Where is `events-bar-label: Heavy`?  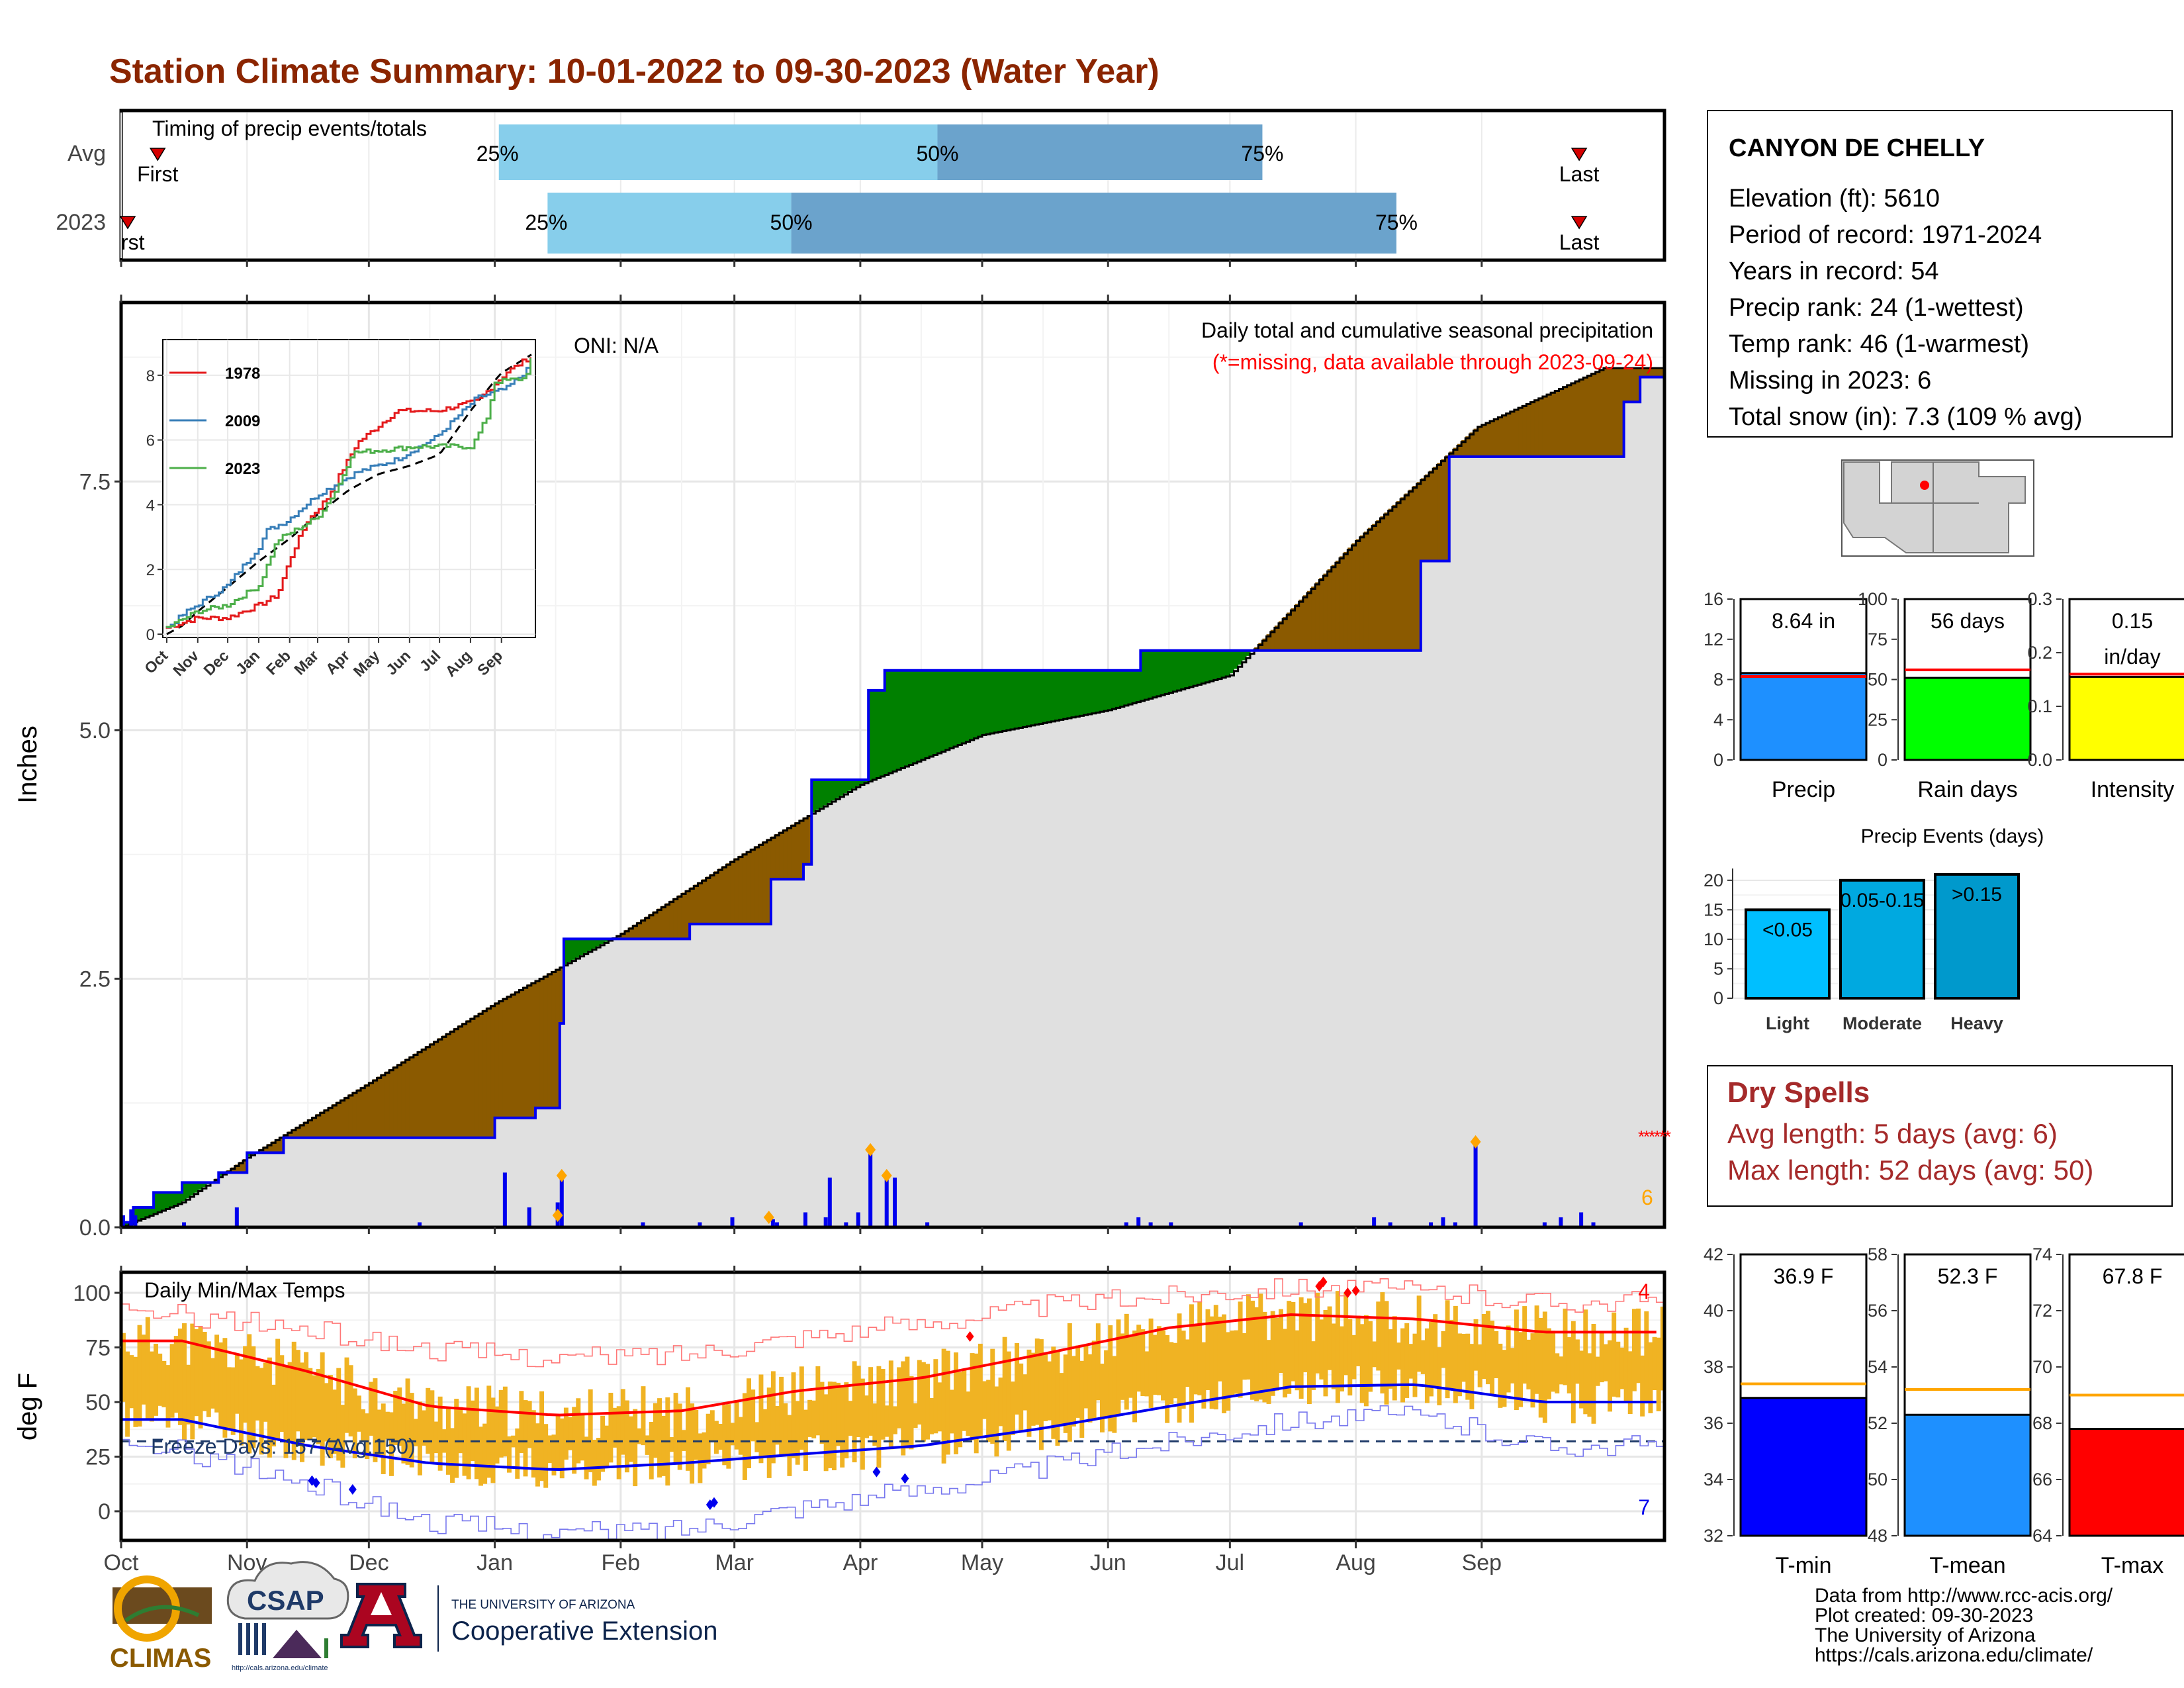
events-bar-label: Heavy is located at coordinates (1977, 1023).